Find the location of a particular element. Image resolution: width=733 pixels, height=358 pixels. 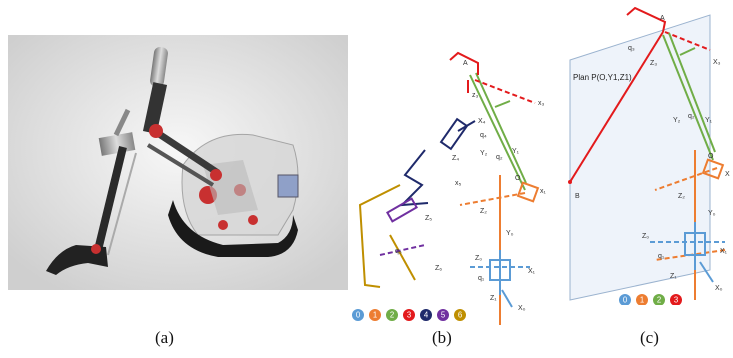

label-q2: q₂ is located at coordinates (499, 157).